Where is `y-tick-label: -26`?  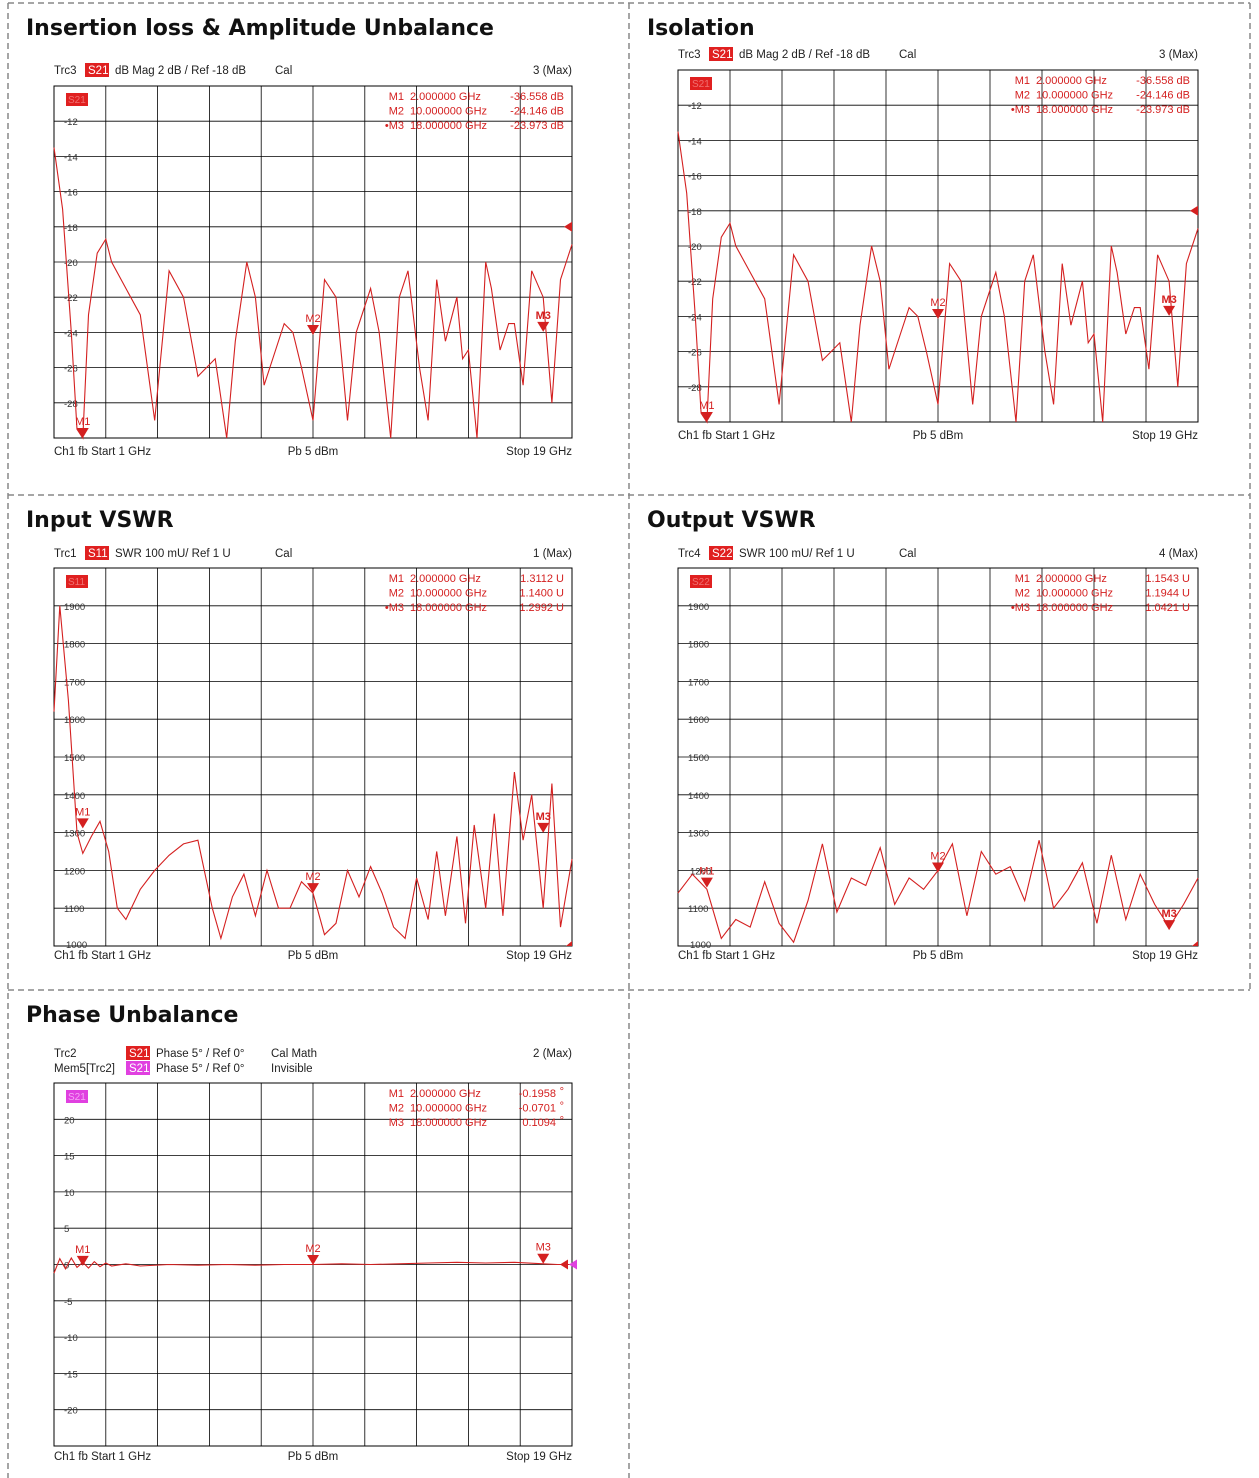 y-tick-label: -26 is located at coordinates (71, 369).